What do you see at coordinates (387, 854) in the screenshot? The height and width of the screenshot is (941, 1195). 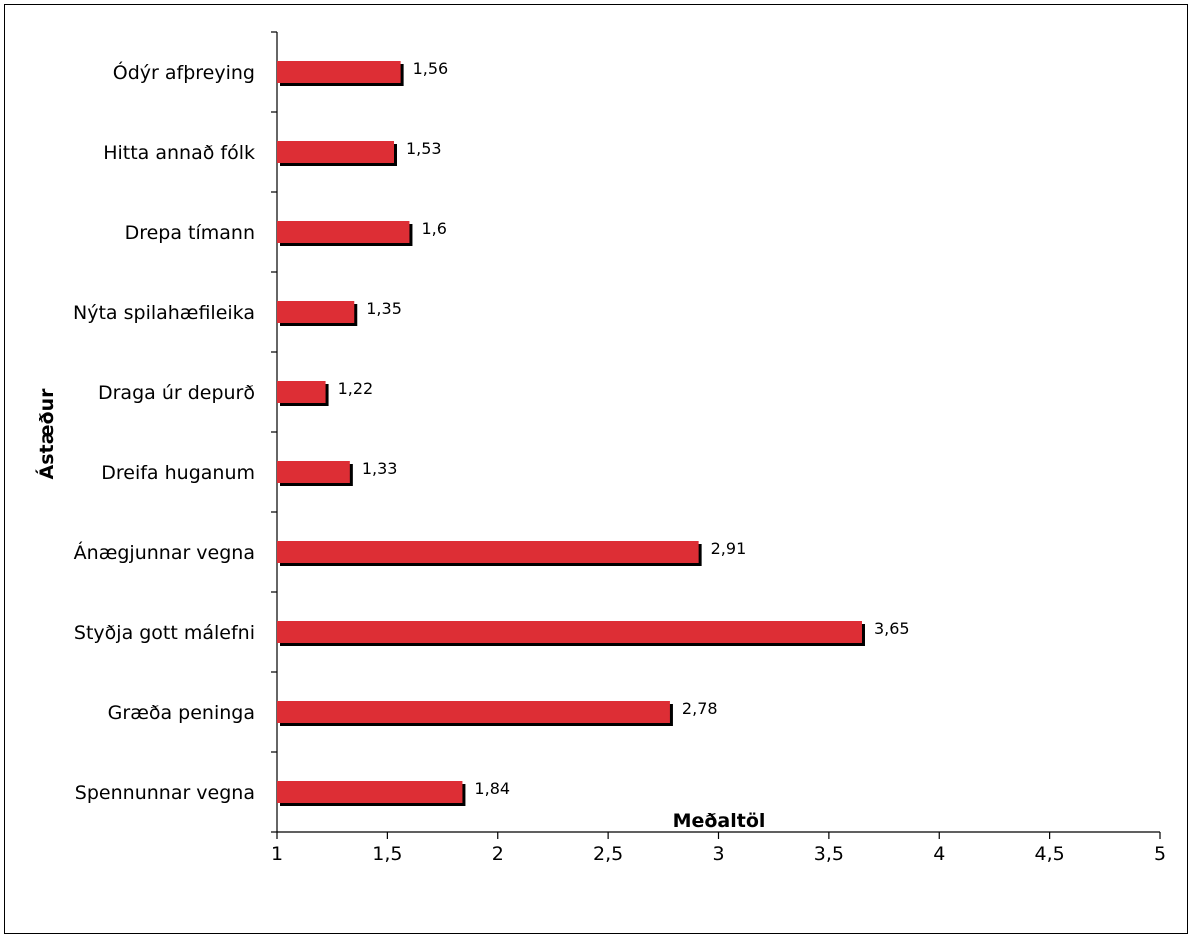 I see `x-tick-label: 1,5` at bounding box center [387, 854].